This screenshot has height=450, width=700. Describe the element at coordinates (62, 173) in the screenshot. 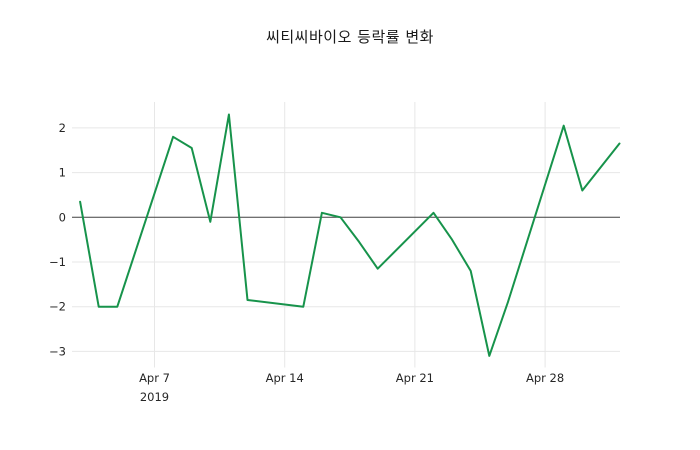

I see `y-tick-label: 1` at that location.